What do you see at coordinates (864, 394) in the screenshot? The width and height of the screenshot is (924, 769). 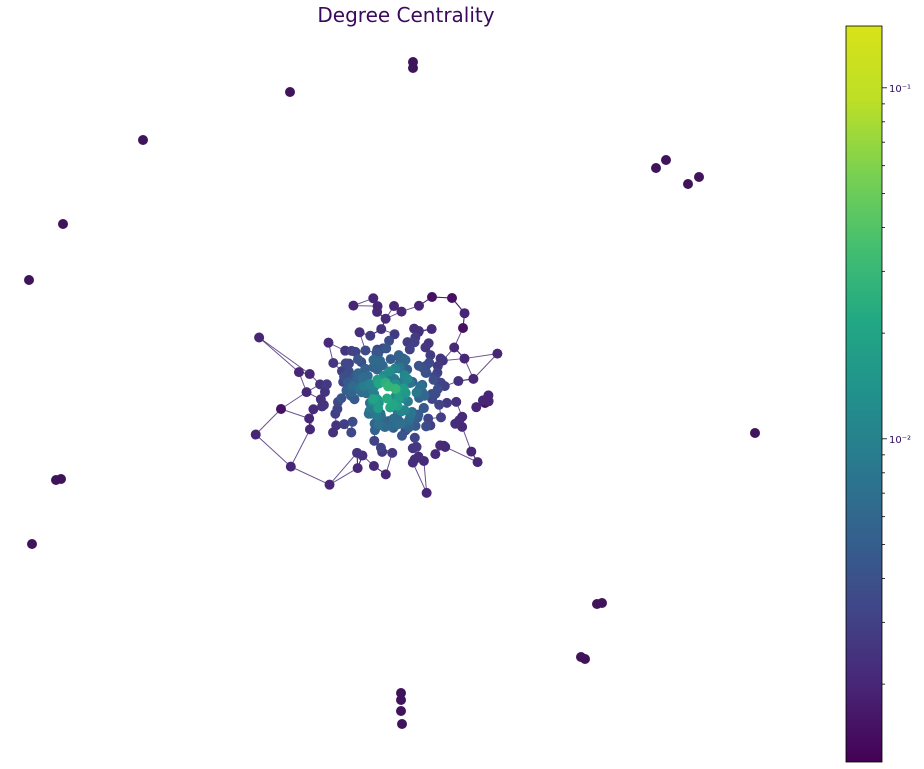 I see `colorbar-gradient` at bounding box center [864, 394].